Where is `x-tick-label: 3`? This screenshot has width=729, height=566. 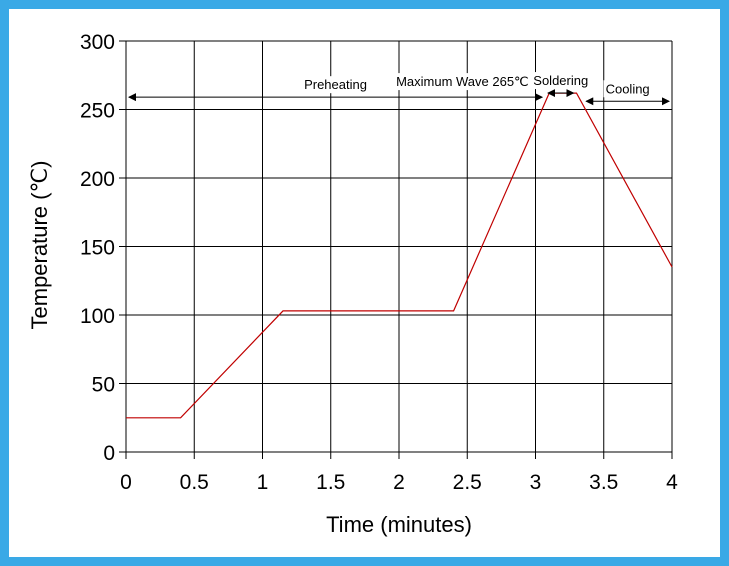
x-tick-label: 3 is located at coordinates (536, 482).